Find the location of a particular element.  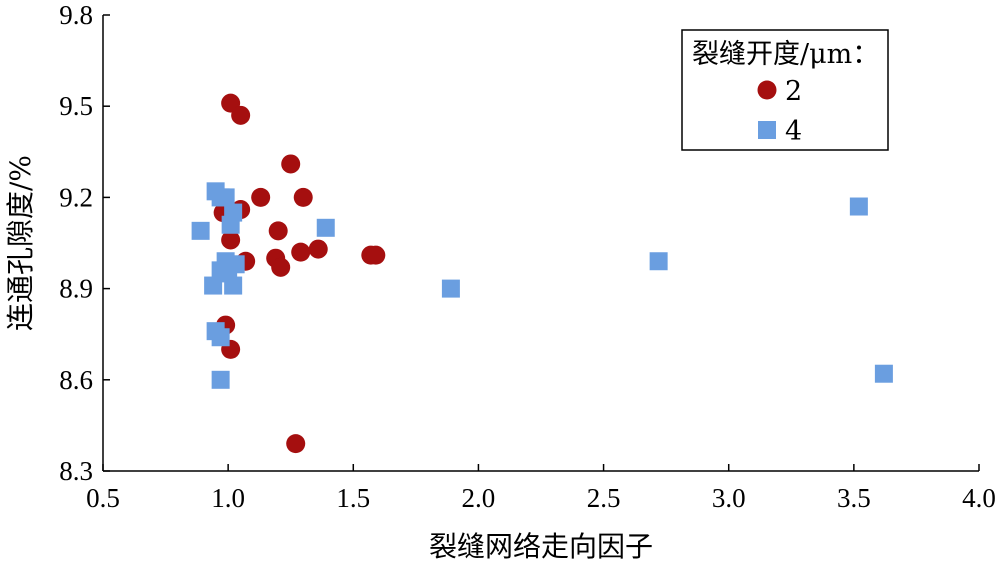

legend: 裂缝开度/μm： 2 4 is located at coordinates (785, 90).